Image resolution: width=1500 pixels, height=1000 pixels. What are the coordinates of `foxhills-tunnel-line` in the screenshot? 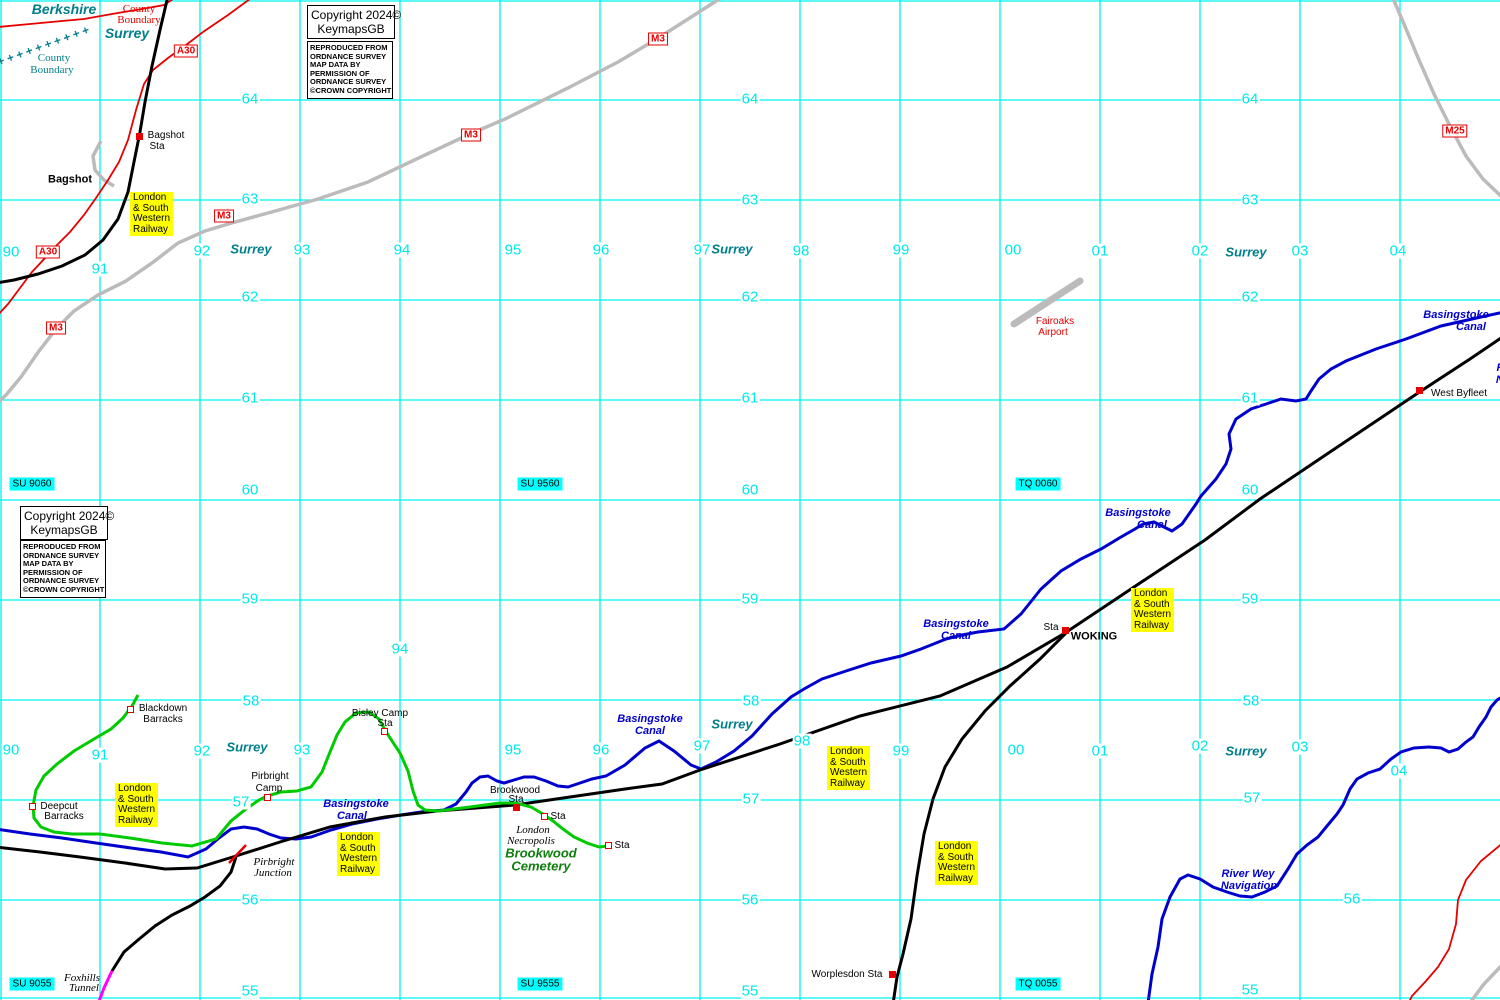 It's located at (105, 985).